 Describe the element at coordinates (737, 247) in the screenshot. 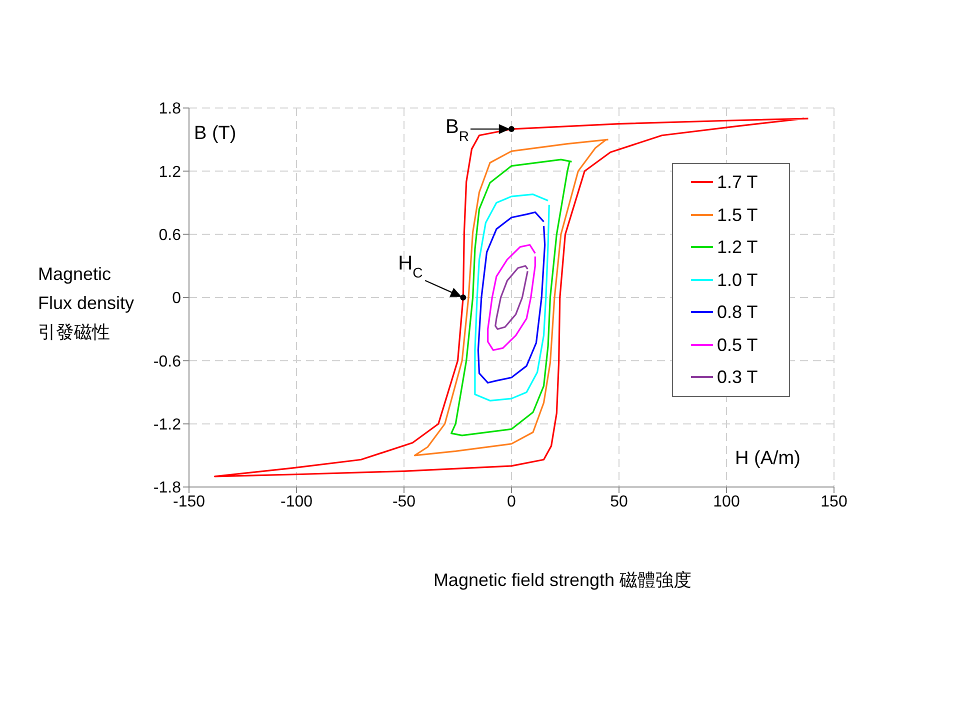

I see `legend-label: 1.2 T` at that location.